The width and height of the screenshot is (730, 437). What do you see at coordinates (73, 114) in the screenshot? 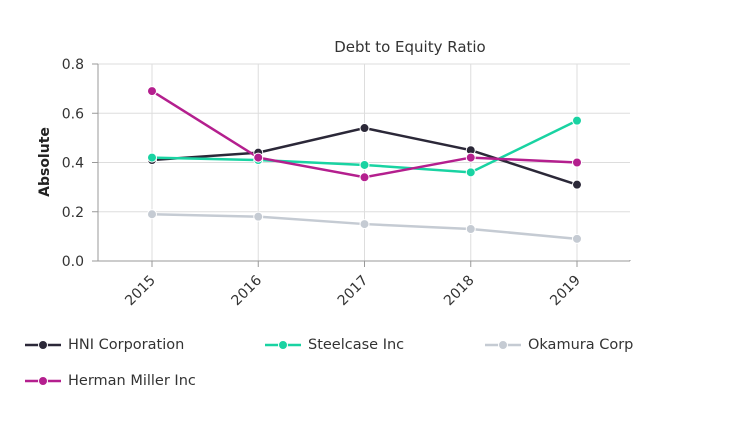
I see `y-tick-label: 0.6` at bounding box center [73, 114].